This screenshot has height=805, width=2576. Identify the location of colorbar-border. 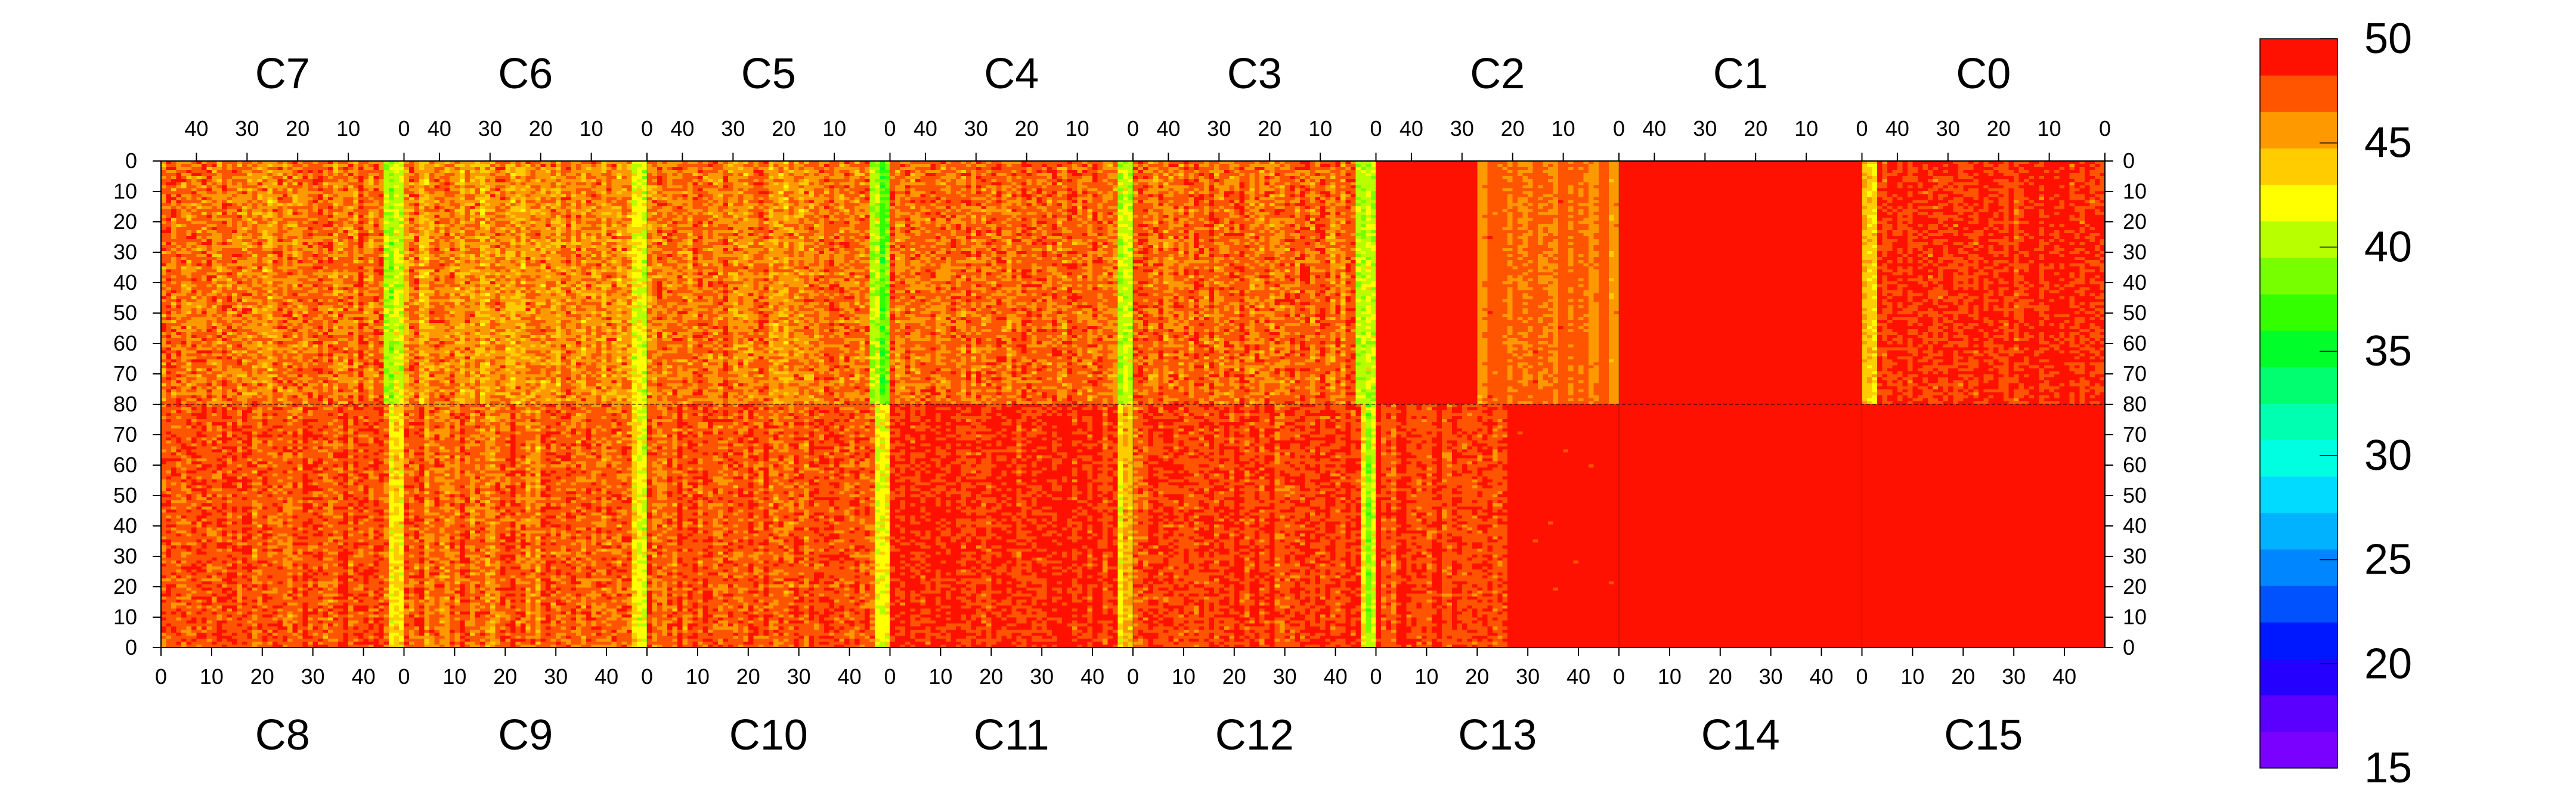
(2298, 403).